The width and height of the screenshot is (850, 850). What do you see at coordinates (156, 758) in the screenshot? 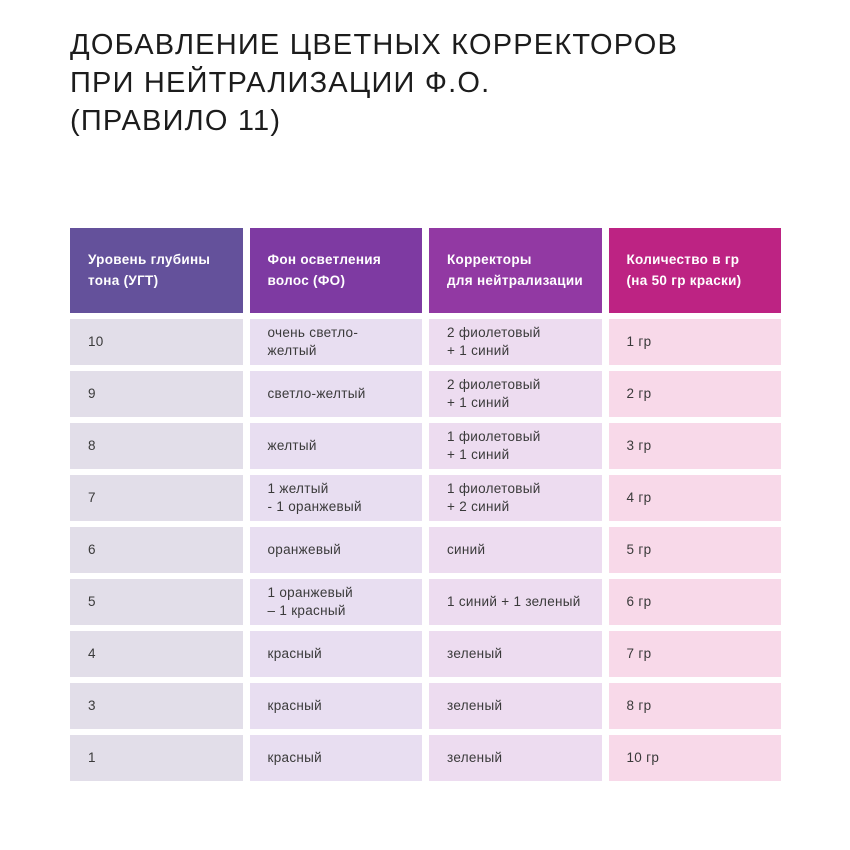
I see `cell-ugt: 1` at bounding box center [156, 758].